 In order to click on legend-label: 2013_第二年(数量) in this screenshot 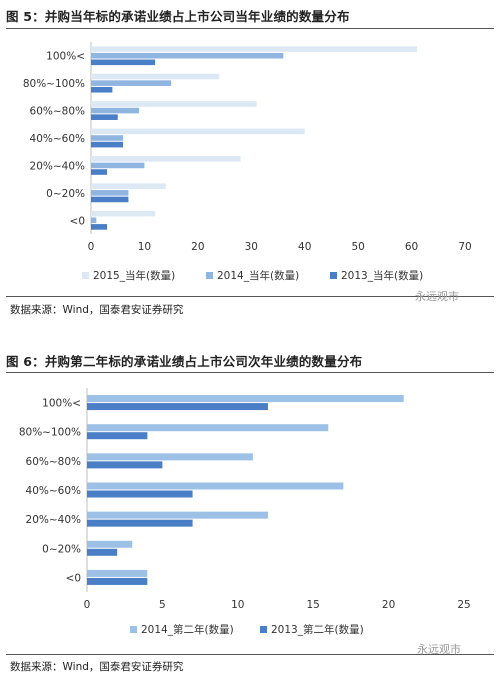, I will do `click(317, 629)`.